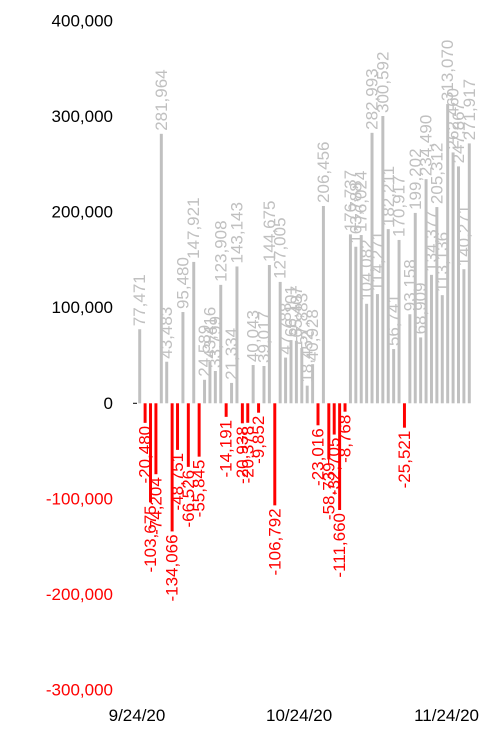 The width and height of the screenshot is (481, 733). I want to click on data-label: 134,377, so click(431, 240).